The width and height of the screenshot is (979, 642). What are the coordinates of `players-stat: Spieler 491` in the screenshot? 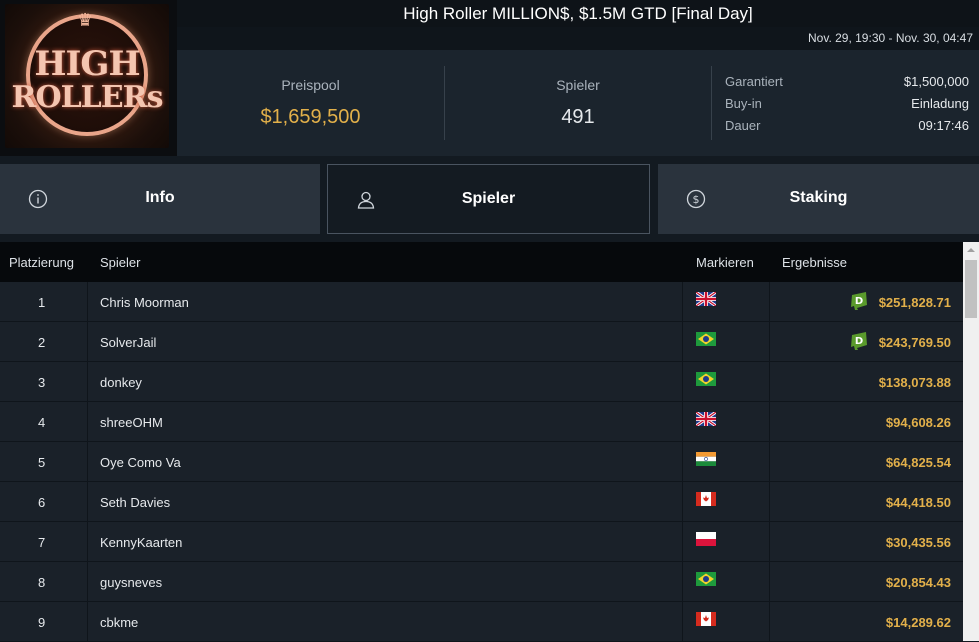 It's located at (578, 103).